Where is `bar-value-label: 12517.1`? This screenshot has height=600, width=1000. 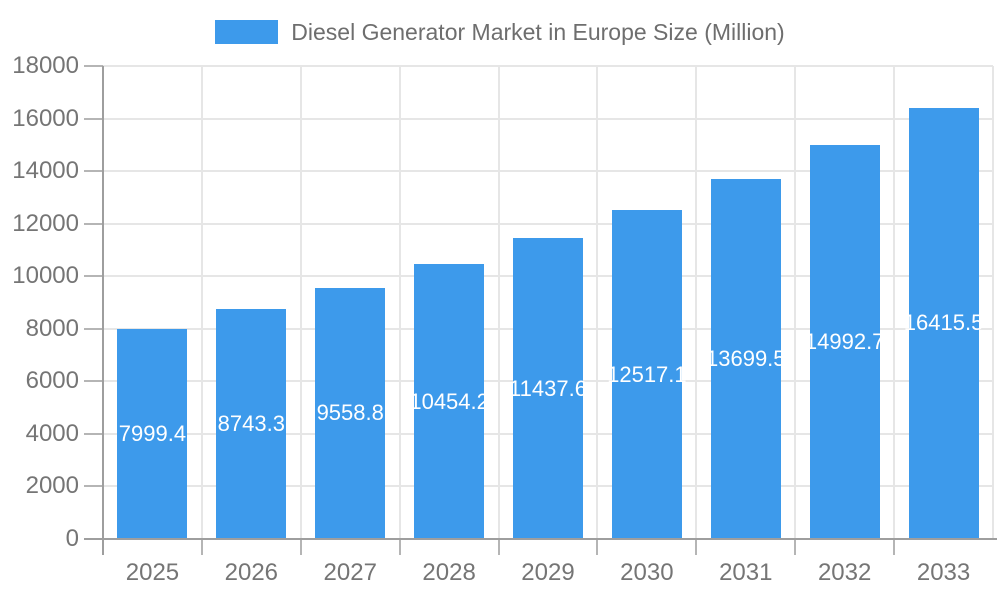
bar-value-label: 12517.1 is located at coordinates (647, 374).